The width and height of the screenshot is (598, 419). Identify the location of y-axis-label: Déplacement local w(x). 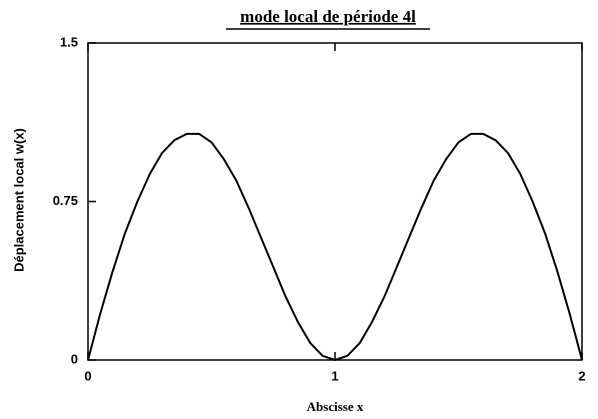
(18, 200).